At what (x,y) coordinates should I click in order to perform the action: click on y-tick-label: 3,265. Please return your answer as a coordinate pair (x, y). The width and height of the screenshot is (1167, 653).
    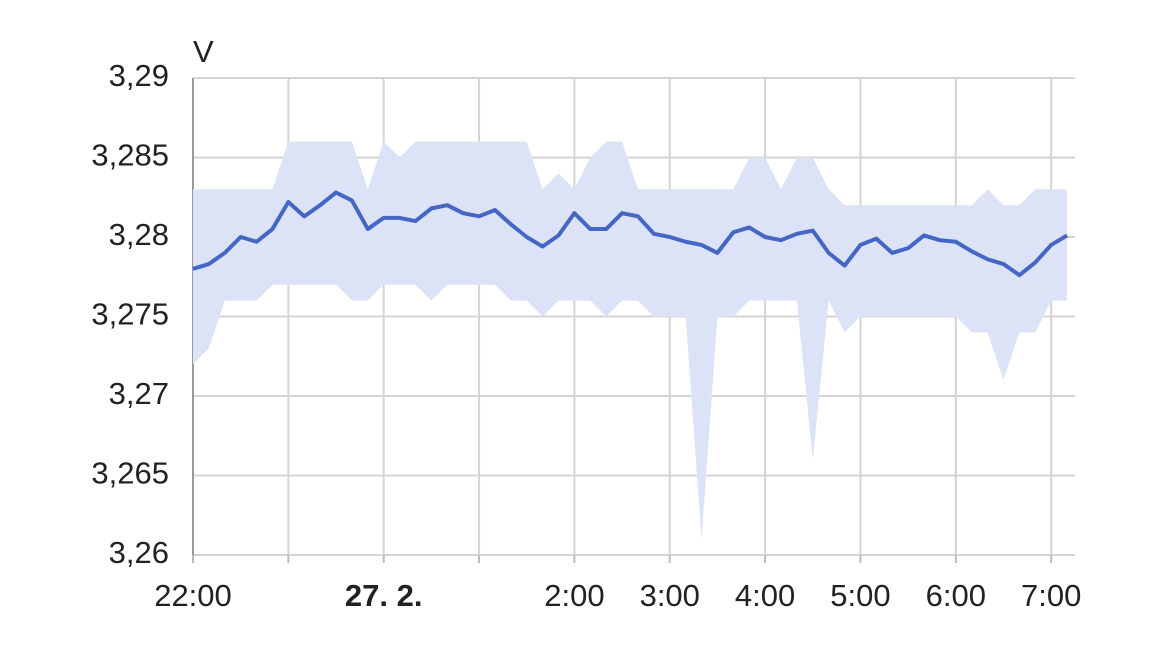
    Looking at the image, I should click on (130, 473).